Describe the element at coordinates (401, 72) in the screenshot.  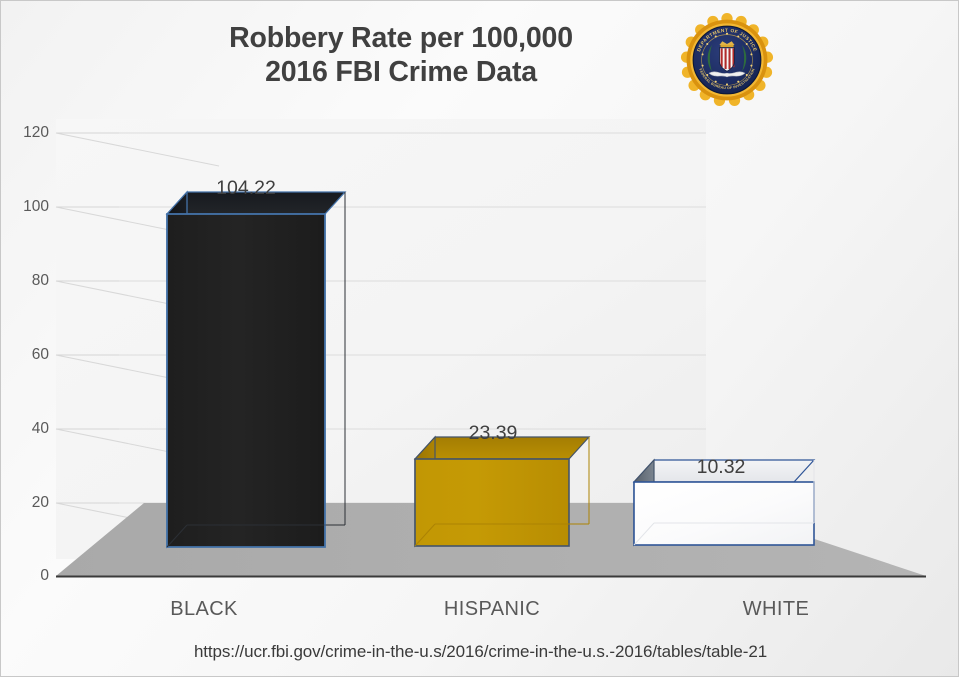
I see `chart-title-line-2: 2016 FBI Crime Data` at that location.